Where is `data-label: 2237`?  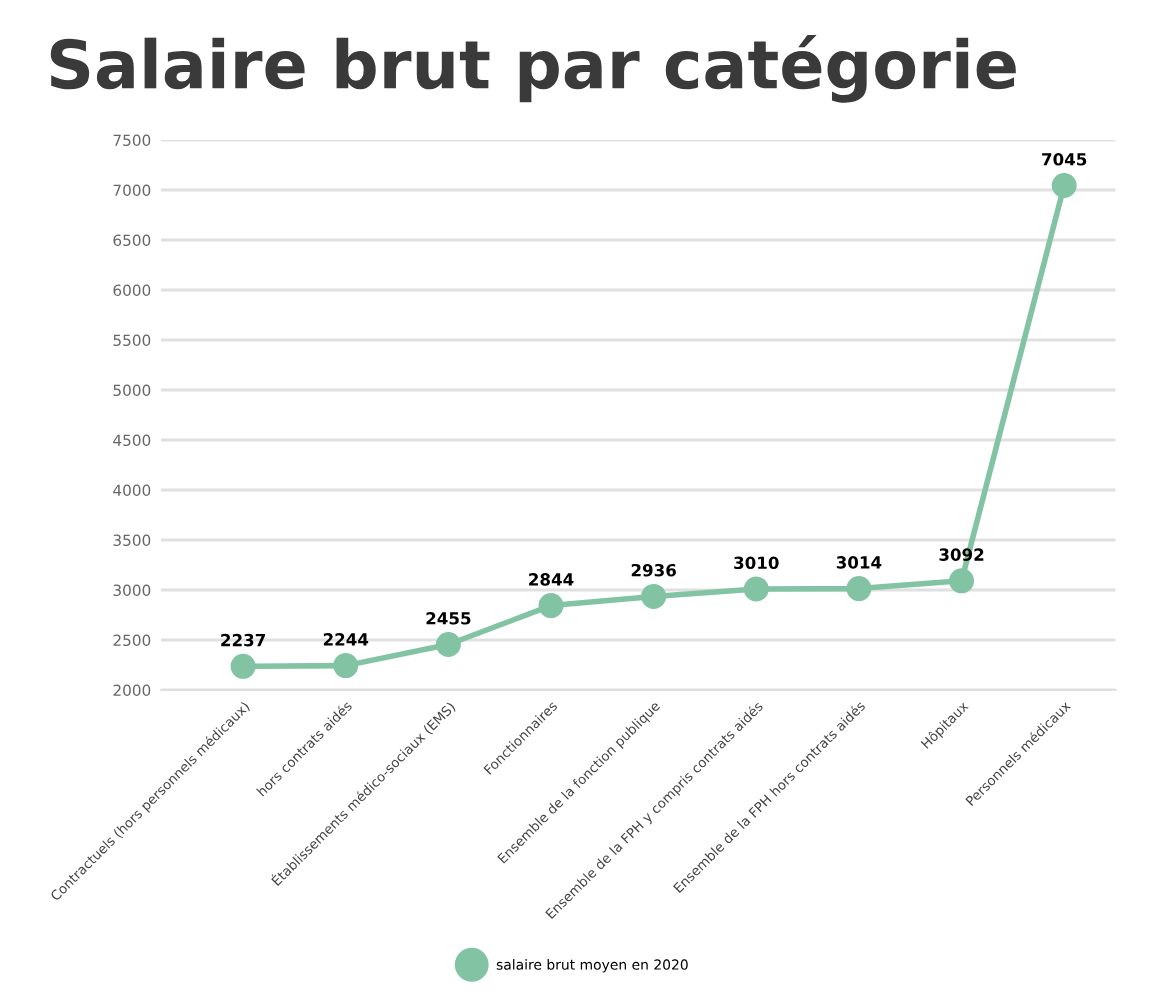
data-label: 2237 is located at coordinates (243, 640).